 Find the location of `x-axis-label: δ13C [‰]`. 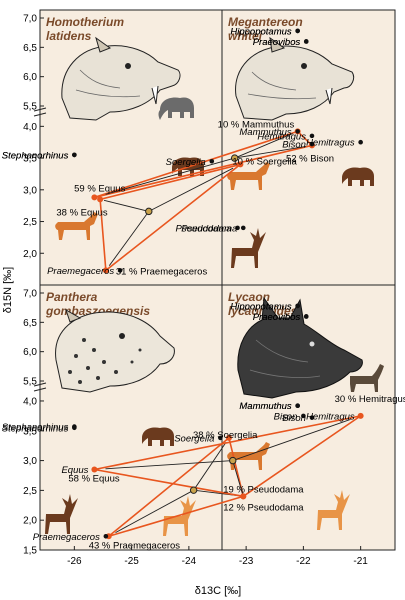

x-axis-label: δ13C [‰] is located at coordinates (218, 591).